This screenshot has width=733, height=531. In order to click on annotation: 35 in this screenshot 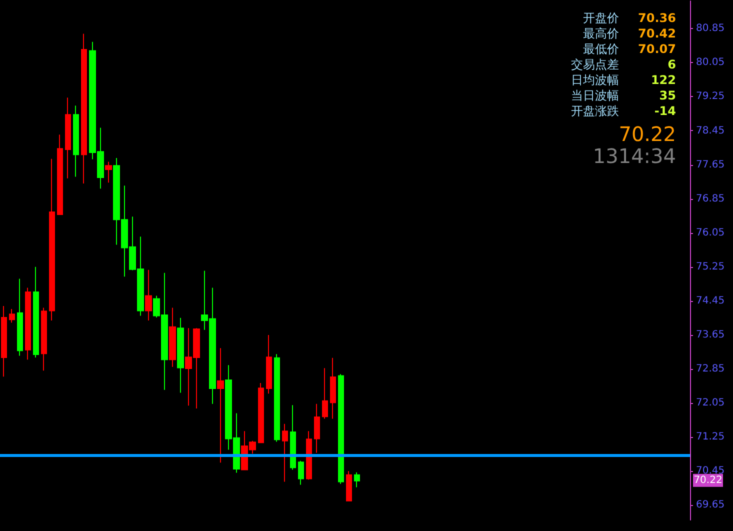, I will do `click(667, 95)`.